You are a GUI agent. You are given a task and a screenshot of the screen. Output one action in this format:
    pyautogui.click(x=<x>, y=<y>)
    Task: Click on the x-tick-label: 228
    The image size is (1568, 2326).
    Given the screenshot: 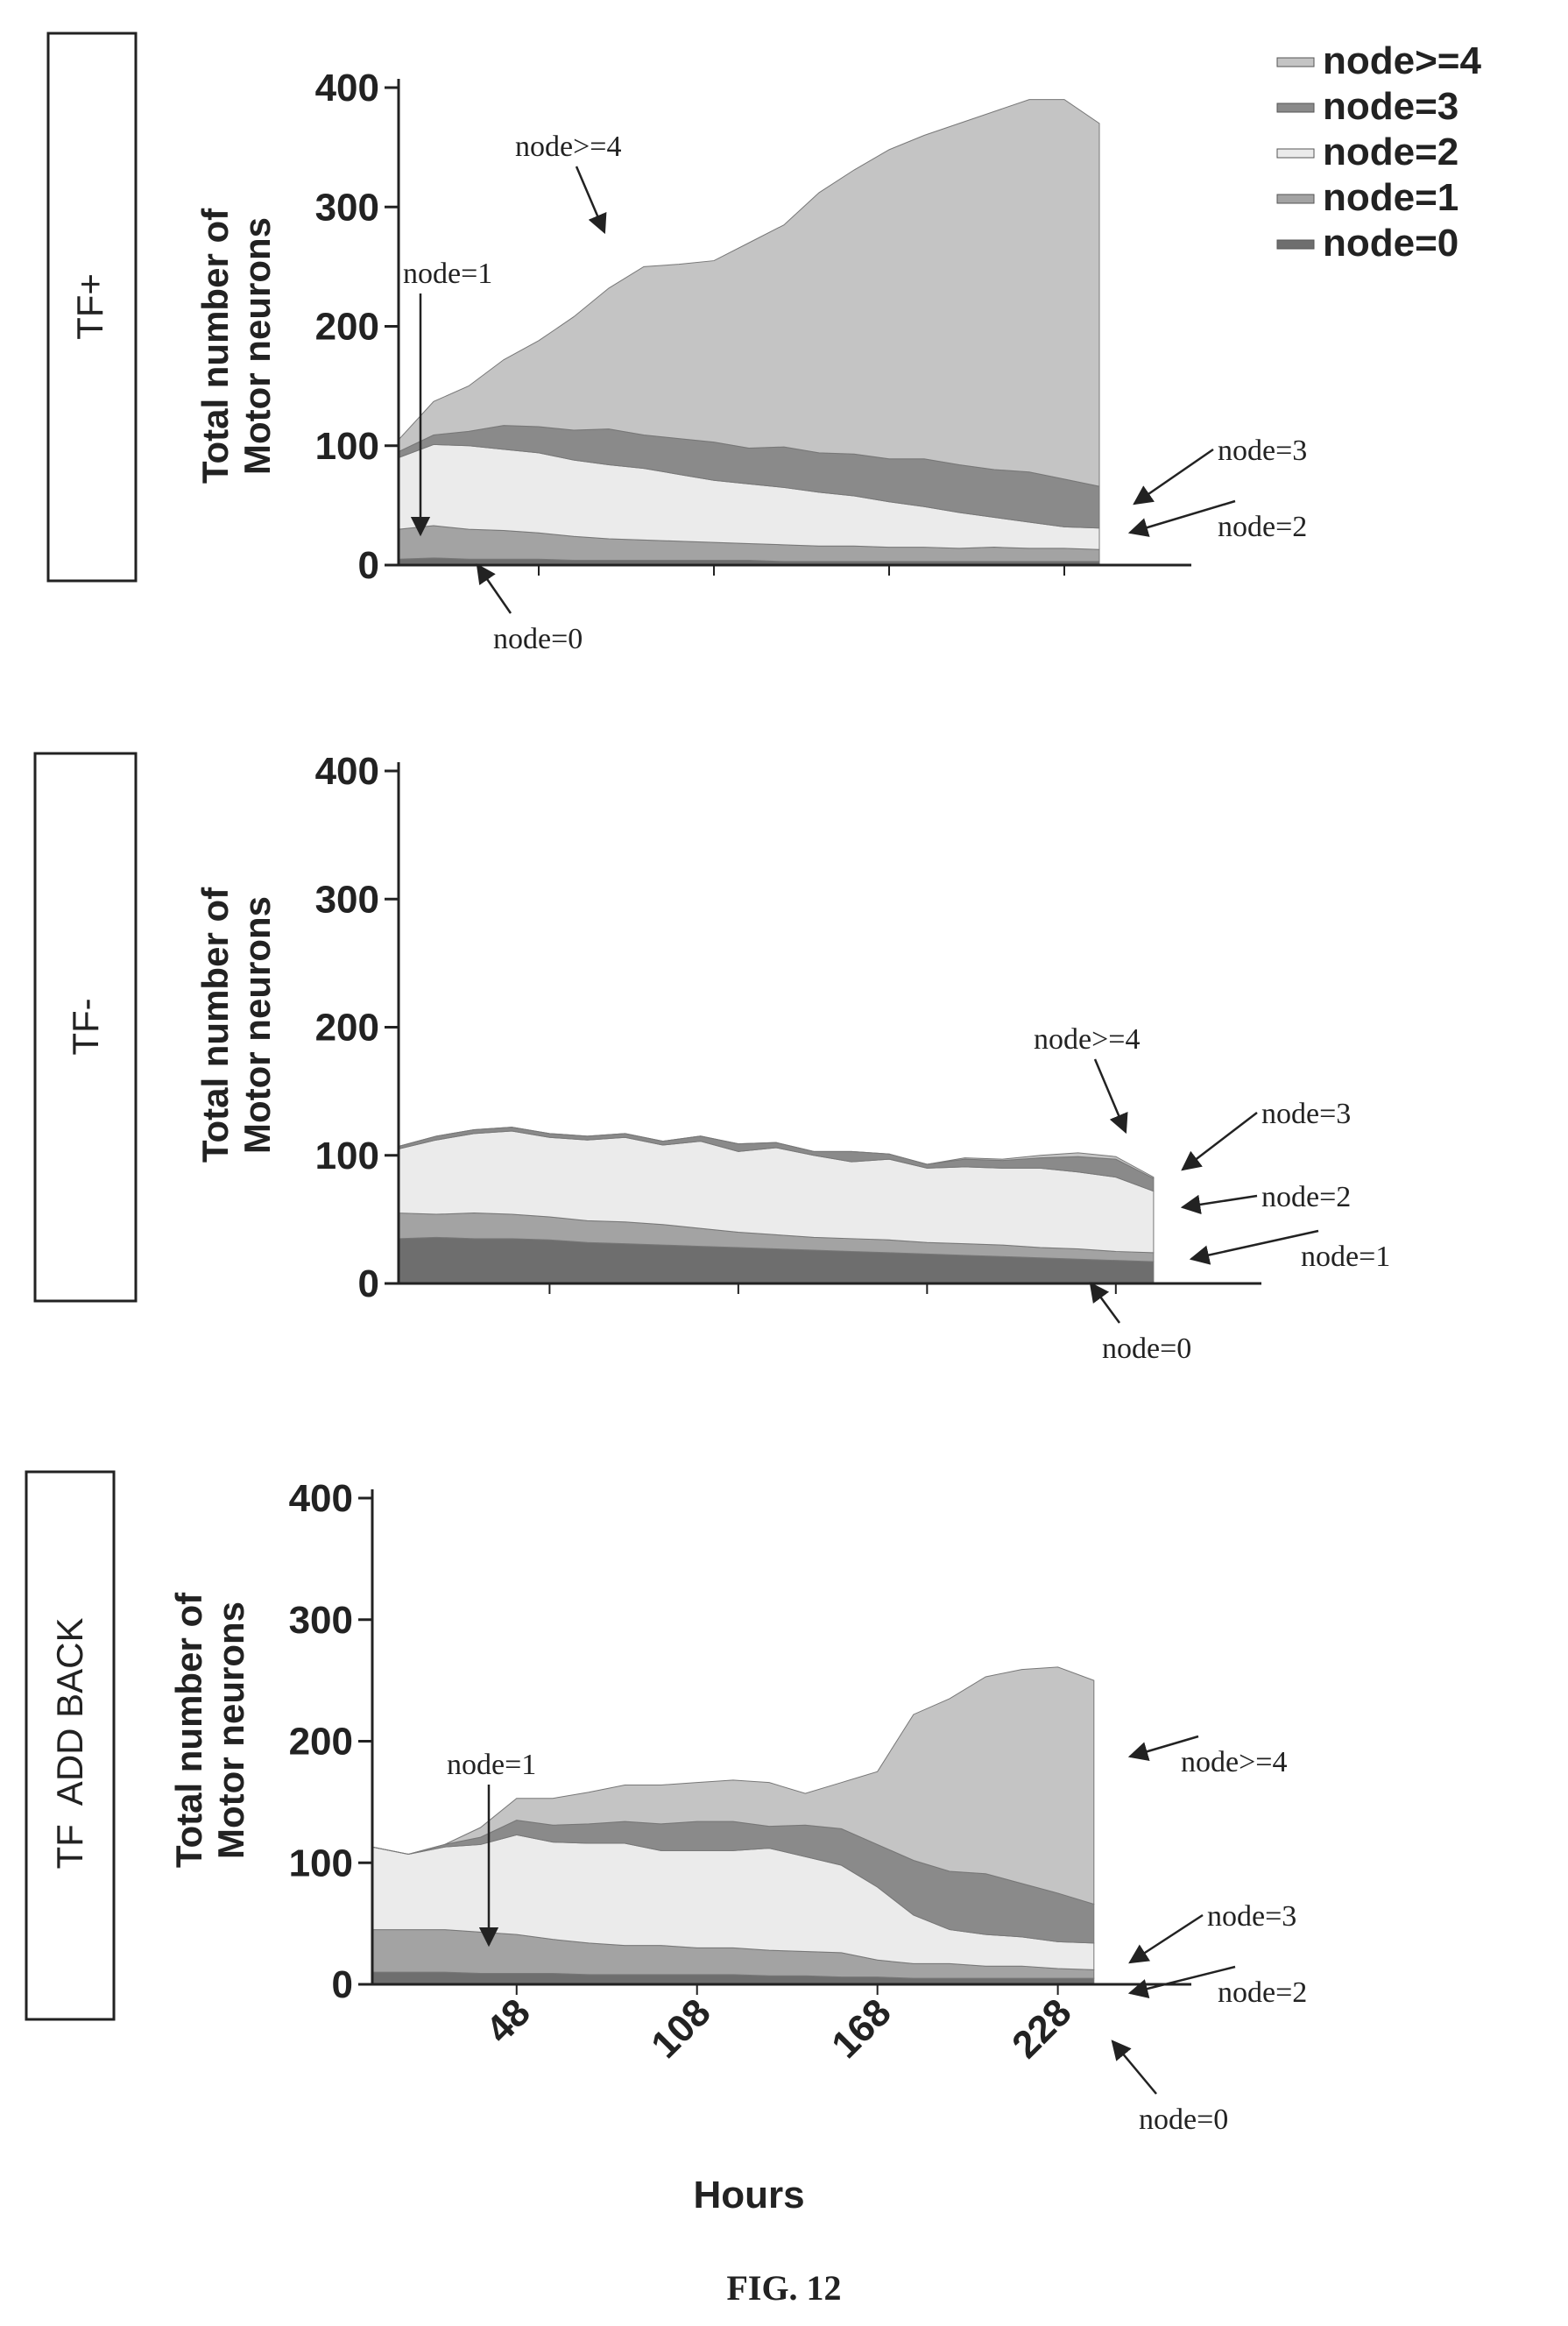 What is the action you would take?
    pyautogui.click(x=1042, y=2028)
    